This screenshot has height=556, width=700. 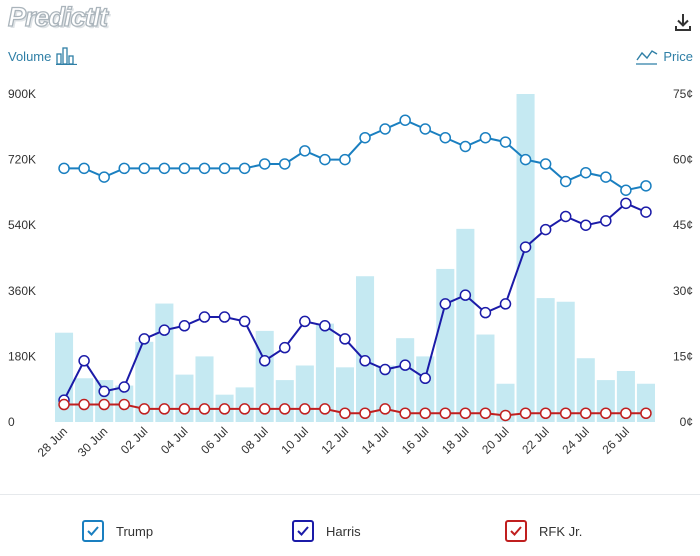 I want to click on y-left-tick-label: 720K, so click(x=22, y=160).